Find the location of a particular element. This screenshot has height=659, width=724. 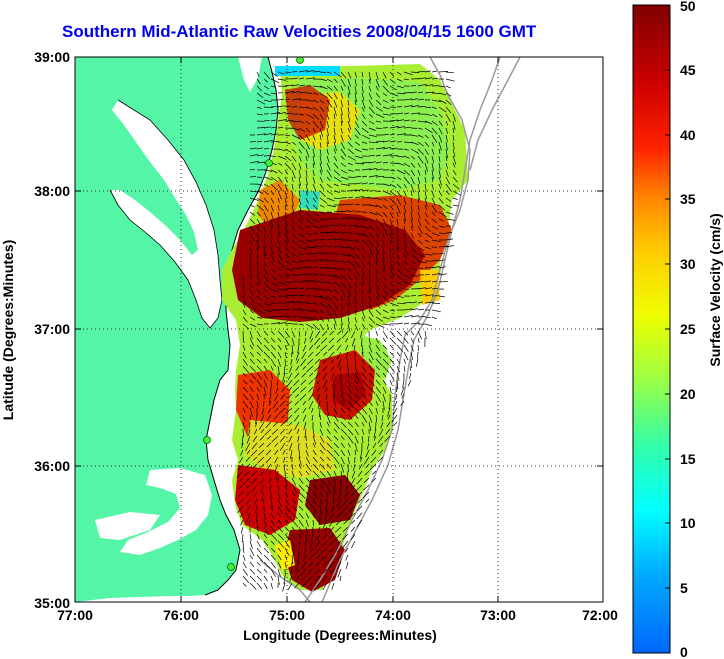

radar-sites is located at coordinates (253, 314).